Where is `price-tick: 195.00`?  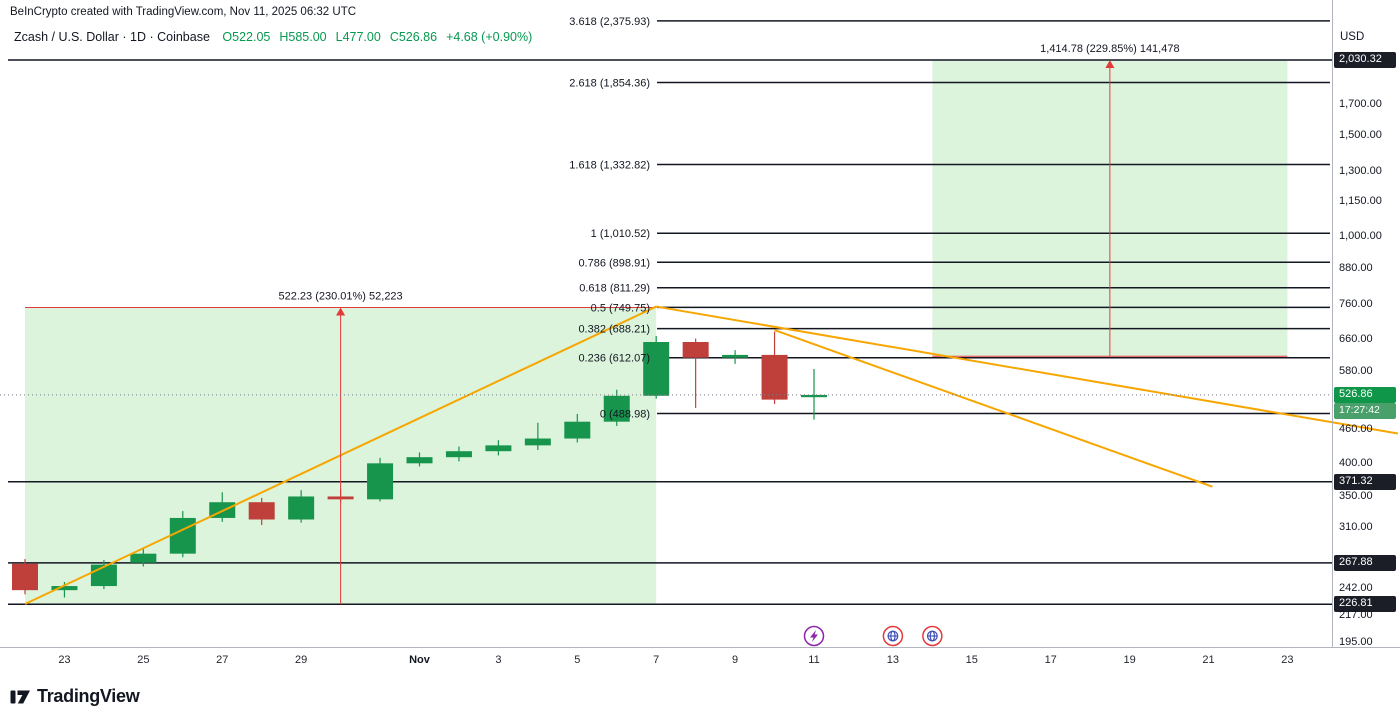 price-tick: 195.00 is located at coordinates (1356, 641).